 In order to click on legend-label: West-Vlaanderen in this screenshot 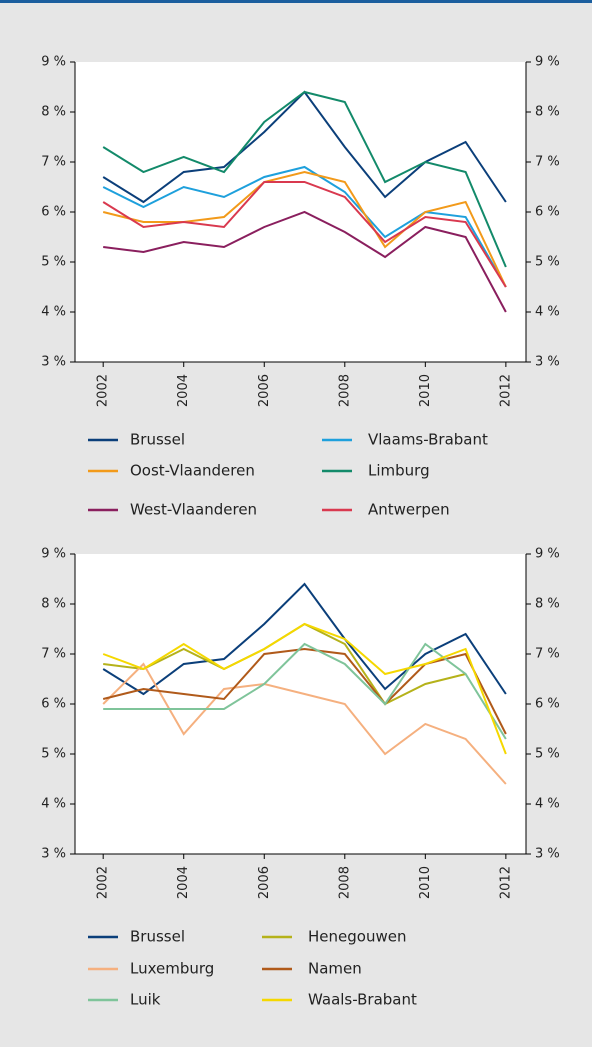, I will do `click(193, 510)`.